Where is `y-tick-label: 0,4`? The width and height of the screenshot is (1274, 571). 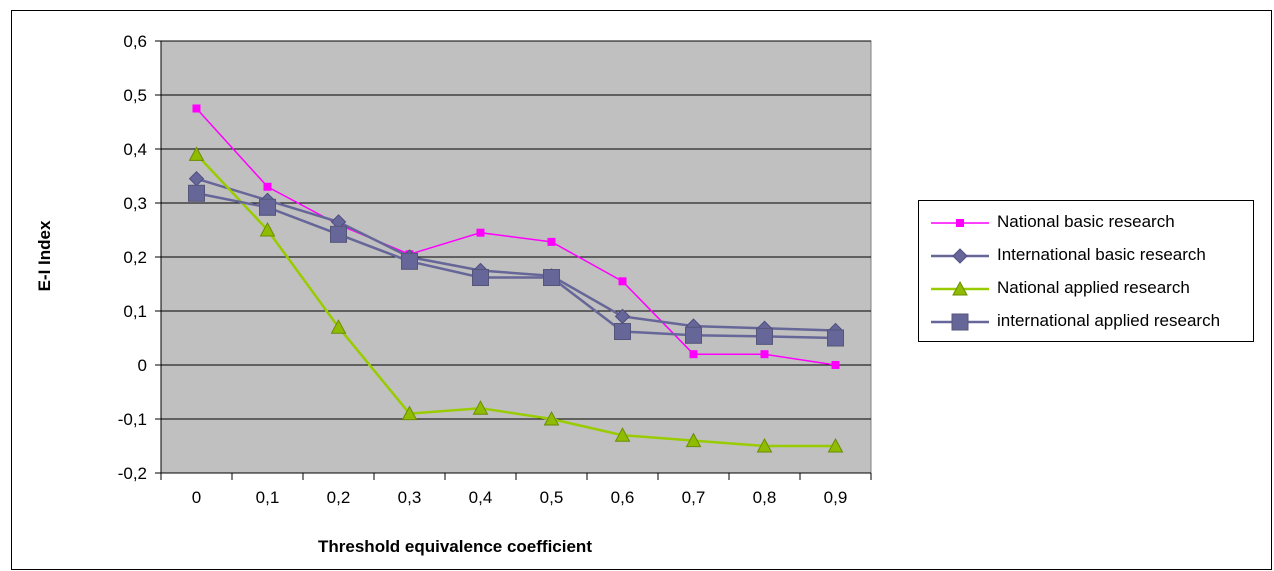
y-tick-label: 0,4 is located at coordinates (135, 149).